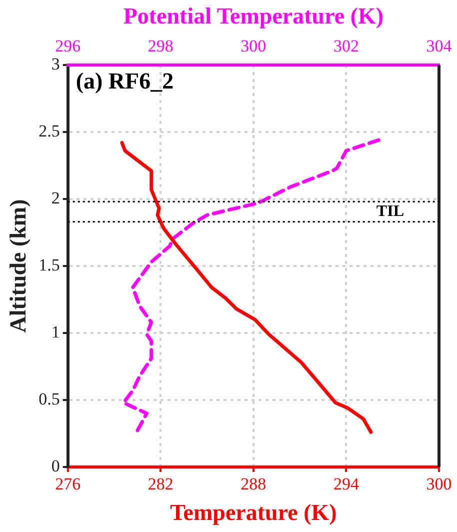  Describe the element at coordinates (439, 46) in the screenshot. I see `x2-tick-label: 304` at that location.